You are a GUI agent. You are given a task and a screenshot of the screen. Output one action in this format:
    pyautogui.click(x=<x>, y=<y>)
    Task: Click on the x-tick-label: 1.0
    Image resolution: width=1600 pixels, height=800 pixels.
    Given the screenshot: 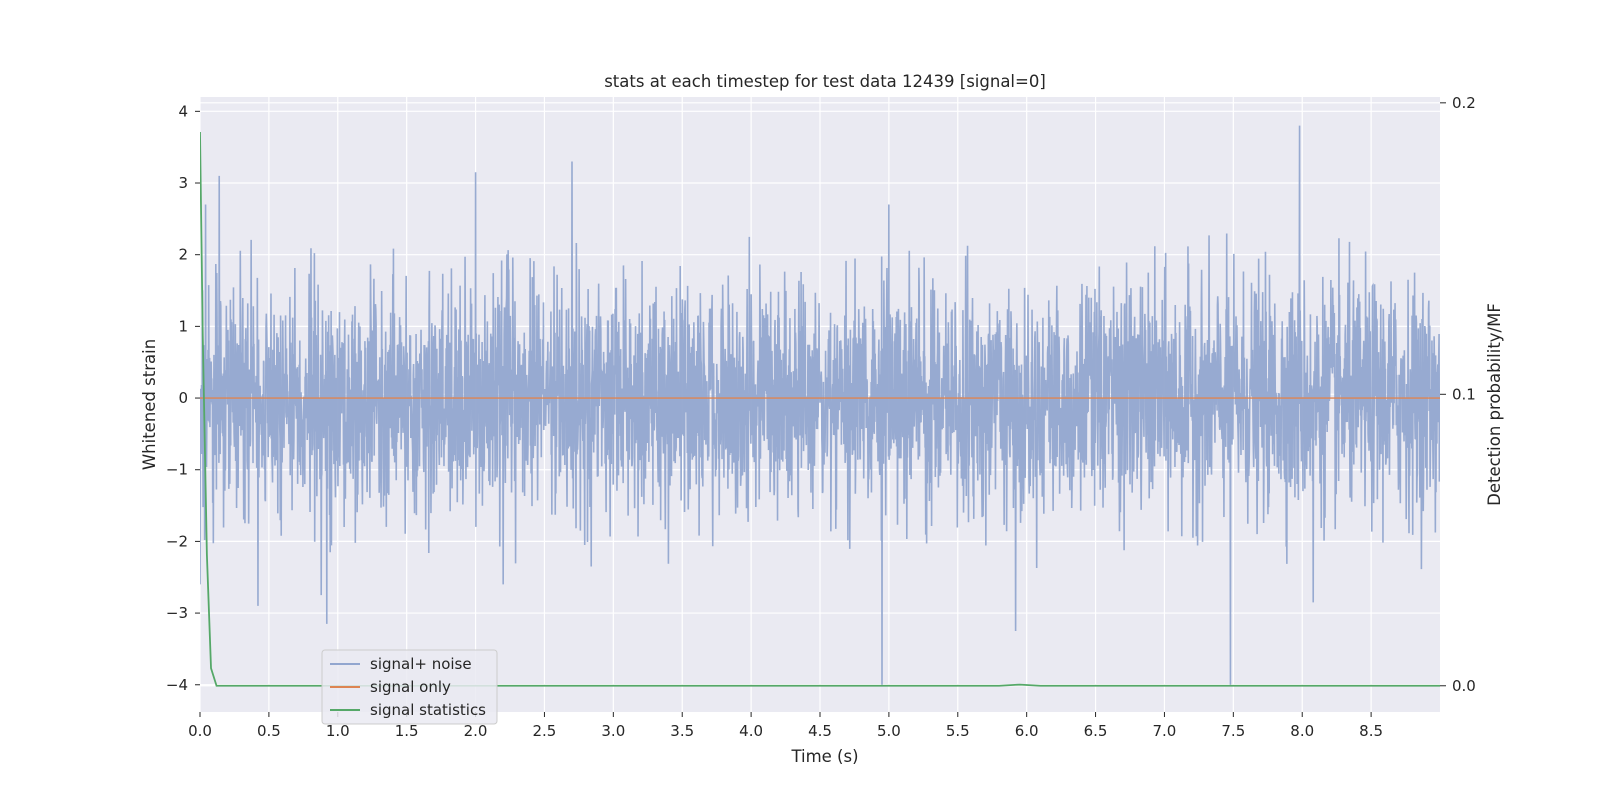 What is the action you would take?
    pyautogui.click(x=338, y=731)
    